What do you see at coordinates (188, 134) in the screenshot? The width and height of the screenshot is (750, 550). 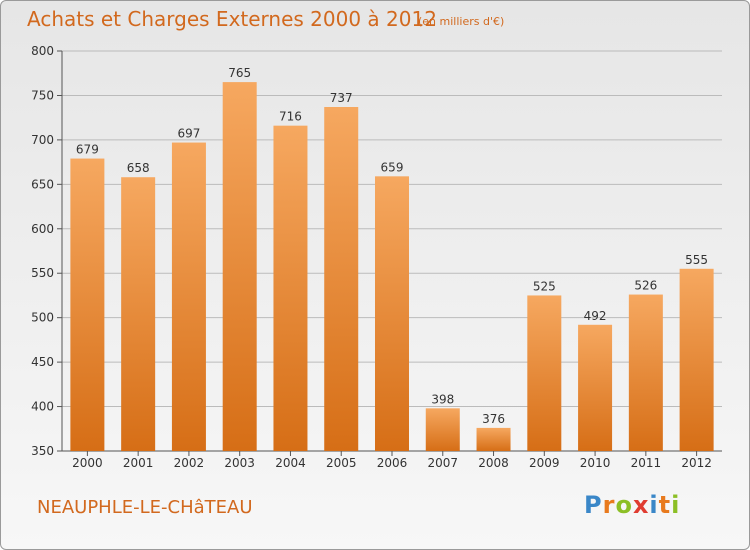 I see `bar-value-label: 697` at bounding box center [188, 134].